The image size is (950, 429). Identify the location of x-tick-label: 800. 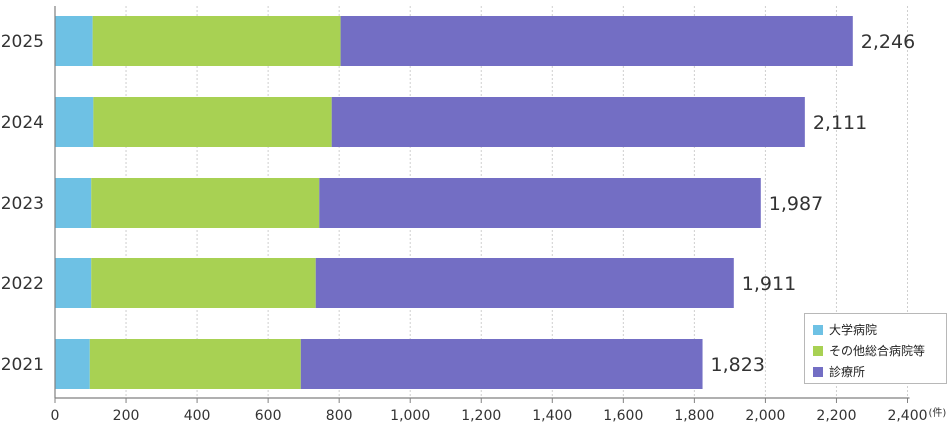
(339, 416).